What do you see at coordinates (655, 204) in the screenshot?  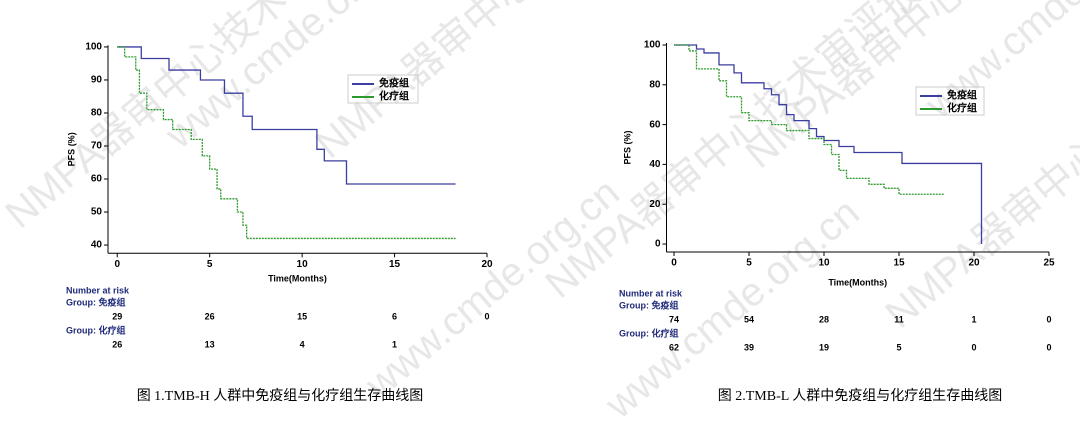 I see `y-tick-label: 20` at bounding box center [655, 204].